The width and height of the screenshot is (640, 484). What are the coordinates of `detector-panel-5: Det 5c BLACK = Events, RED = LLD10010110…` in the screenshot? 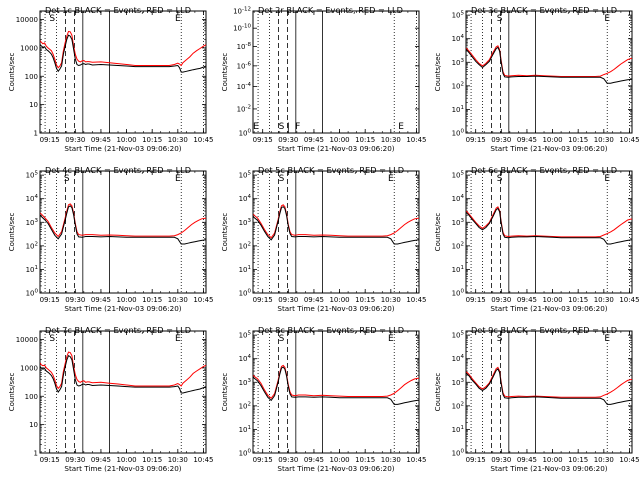 It's located at (324, 239).